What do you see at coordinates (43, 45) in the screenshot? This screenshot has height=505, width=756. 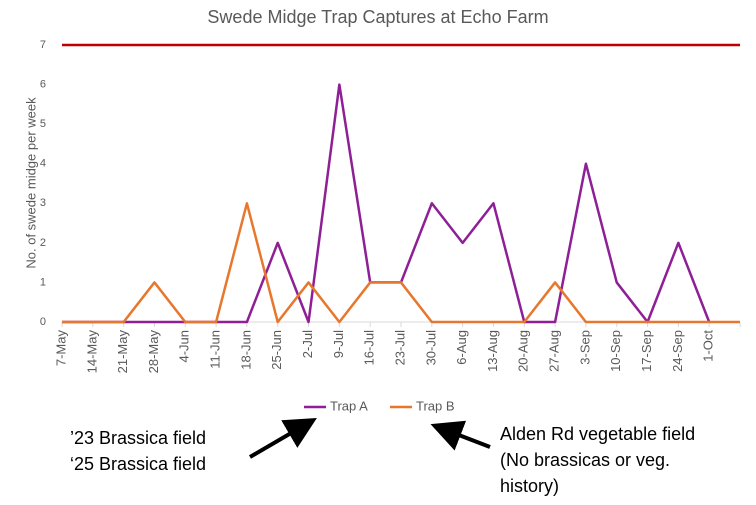 I see `y-tick-label: 7` at bounding box center [43, 45].